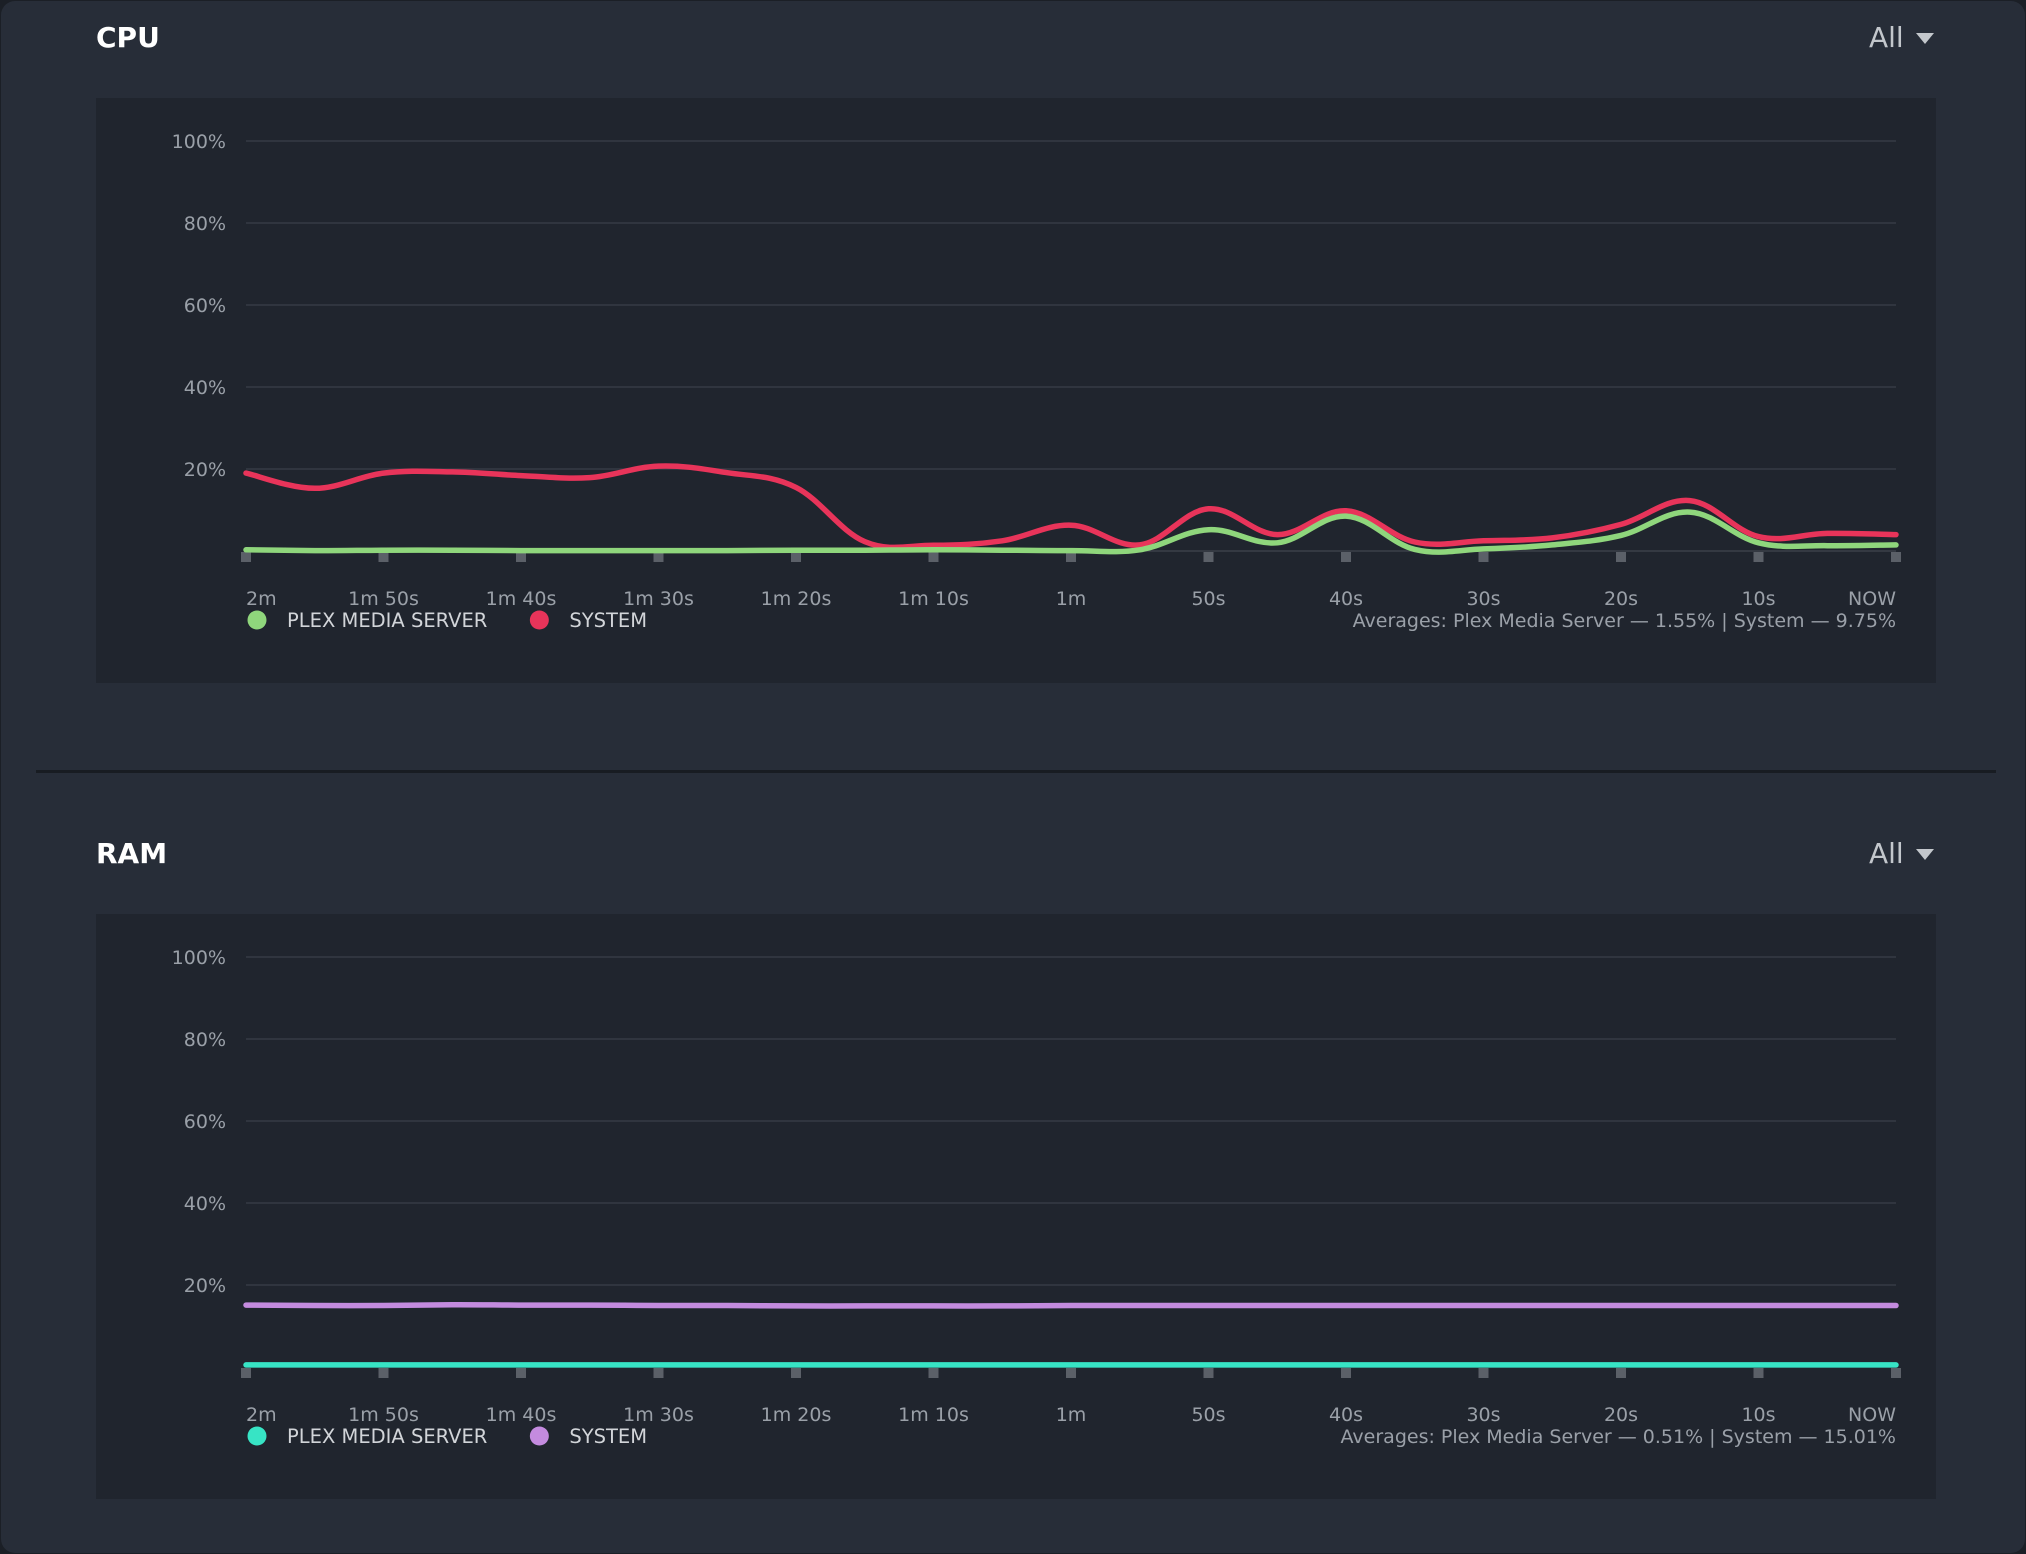 This screenshot has height=1554, width=2026. What do you see at coordinates (128, 37) in the screenshot?
I see `cpu-section-title: CPU` at bounding box center [128, 37].